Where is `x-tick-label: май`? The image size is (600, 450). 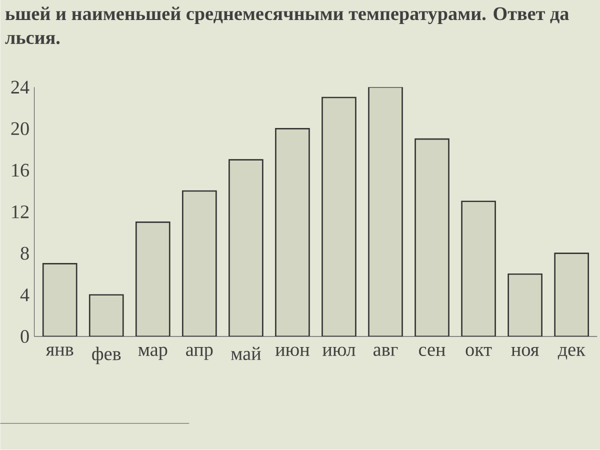 x-tick-label: май is located at coordinates (246, 353).